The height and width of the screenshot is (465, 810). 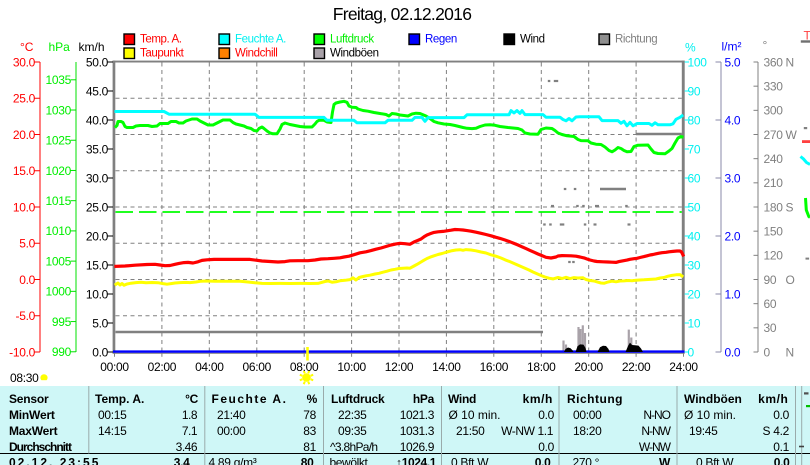 I want to click on svg-text: -10.0, so click(x=22, y=352).